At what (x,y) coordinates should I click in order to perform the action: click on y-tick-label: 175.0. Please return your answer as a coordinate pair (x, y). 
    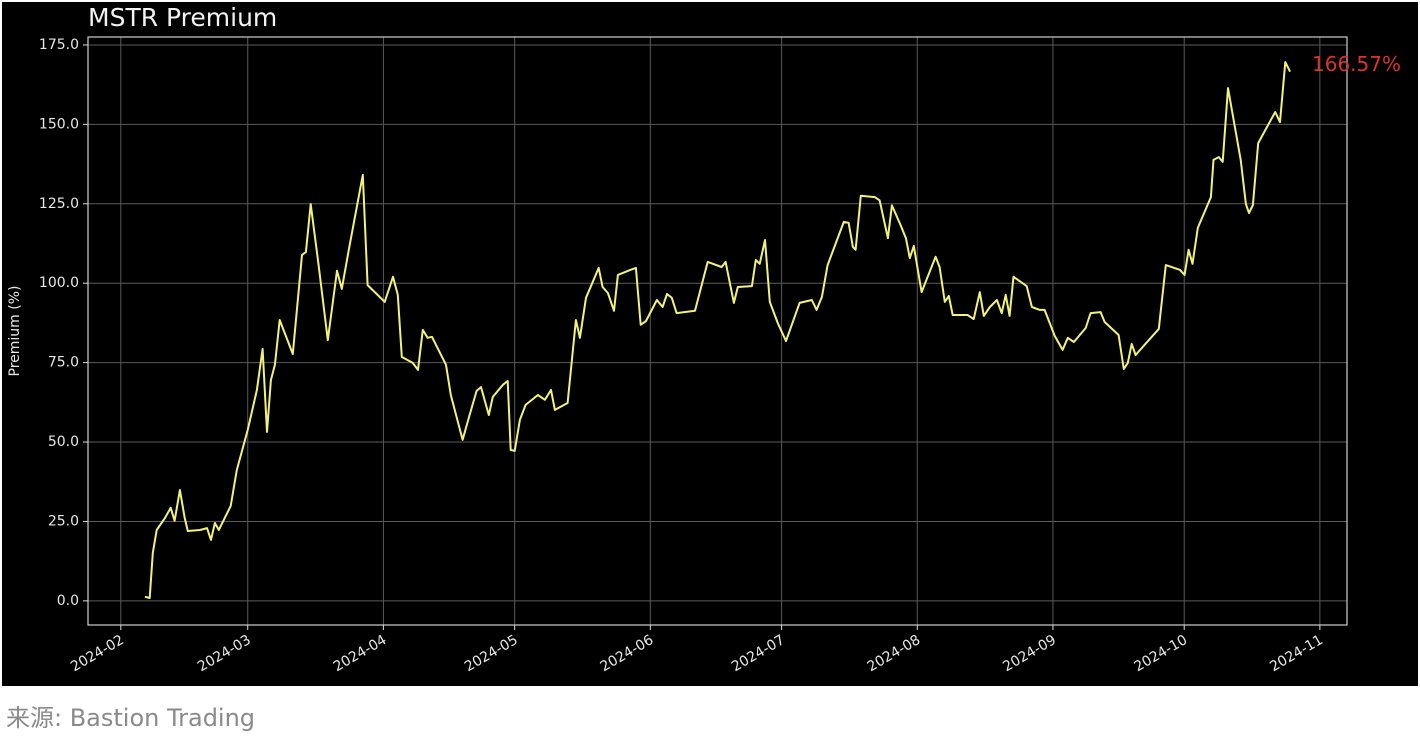
    Looking at the image, I should click on (59, 45).